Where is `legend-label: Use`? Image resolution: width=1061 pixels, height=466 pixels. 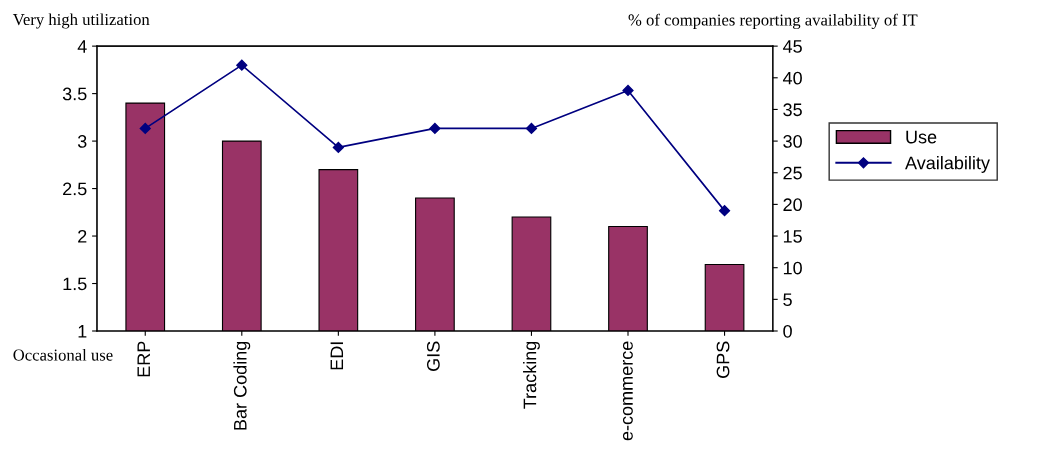 legend-label: Use is located at coordinates (921, 137).